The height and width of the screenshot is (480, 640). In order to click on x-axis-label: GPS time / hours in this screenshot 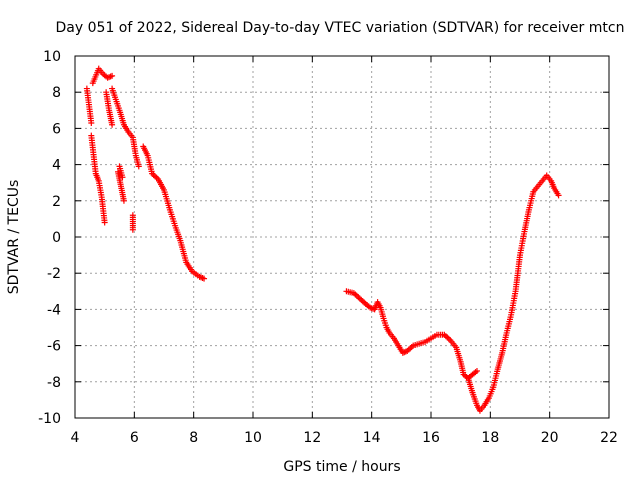, I will do `click(341, 467)`.